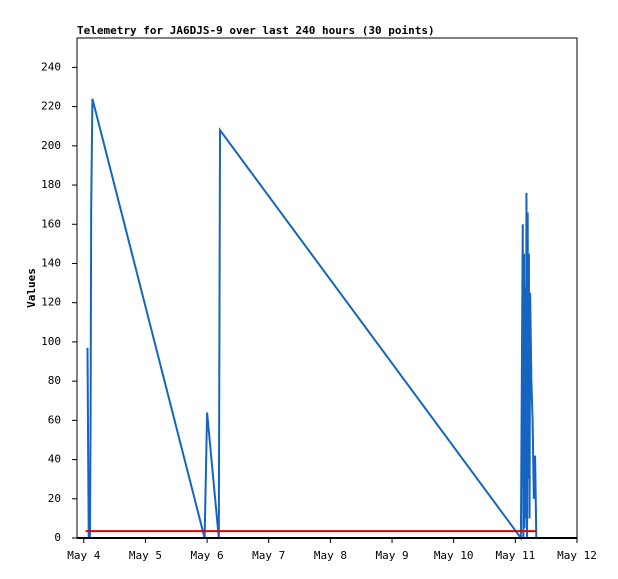 Image resolution: width=618 pixels, height=579 pixels. Describe the element at coordinates (57, 537) in the screenshot. I see `y-tick-label: 0` at that location.